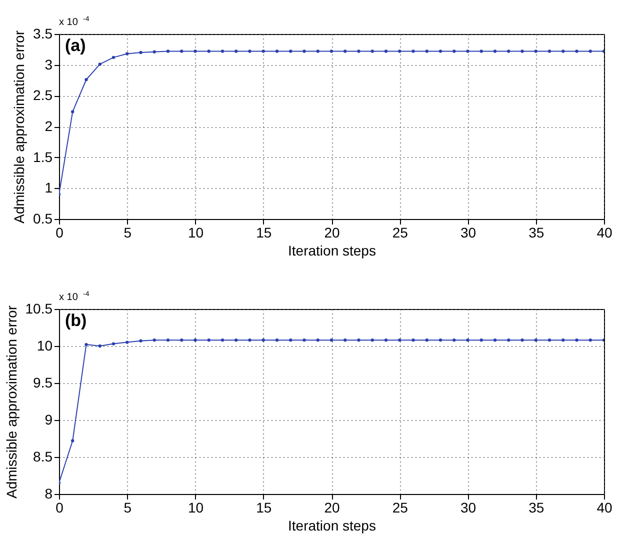 The height and width of the screenshot is (556, 627). Describe the element at coordinates (43, 95) in the screenshot. I see `y-tick-label: 2.5` at that location.